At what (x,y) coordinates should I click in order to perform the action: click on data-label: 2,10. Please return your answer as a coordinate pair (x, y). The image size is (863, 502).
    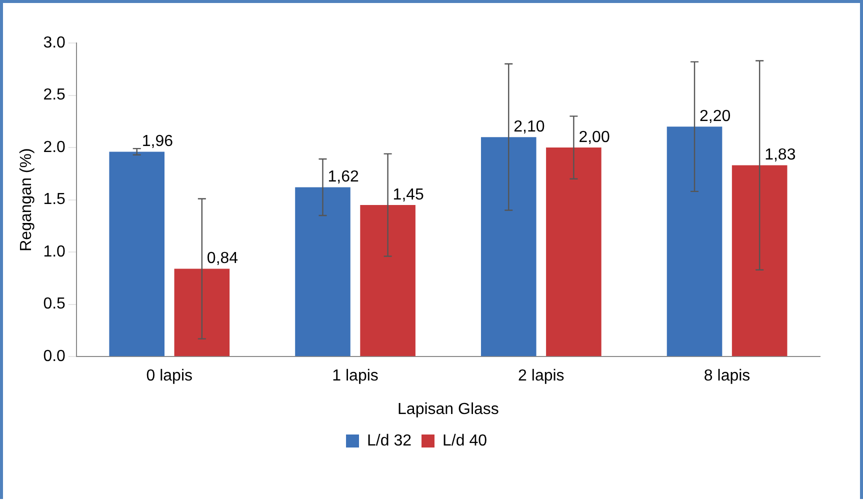
    Looking at the image, I should click on (529, 127).